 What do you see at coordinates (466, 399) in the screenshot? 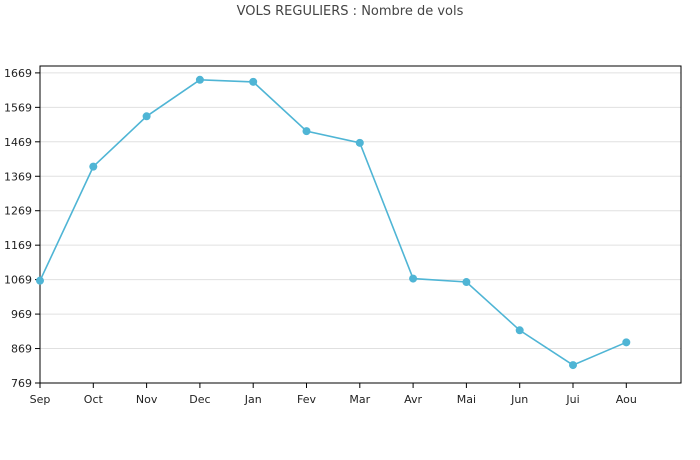
I see `x-tick-label: Mai` at bounding box center [466, 399].